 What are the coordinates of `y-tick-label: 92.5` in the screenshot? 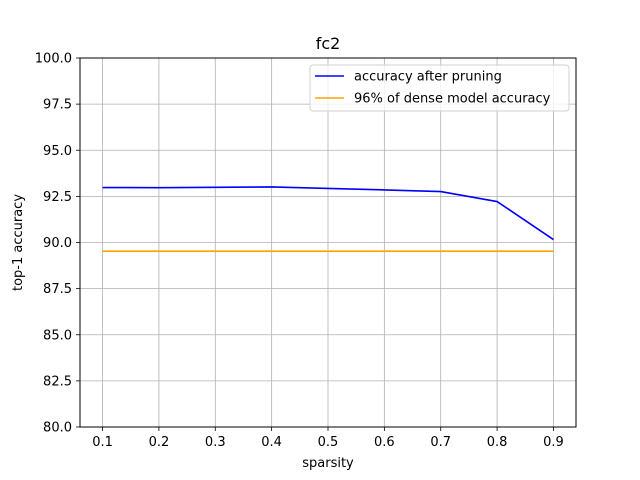 It's located at (57, 197).